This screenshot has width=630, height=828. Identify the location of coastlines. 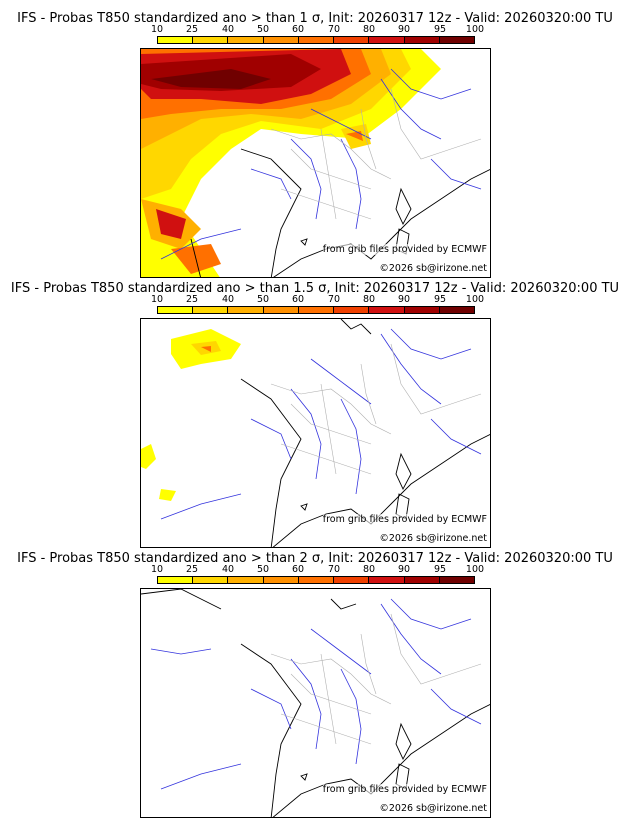
(340, 212).